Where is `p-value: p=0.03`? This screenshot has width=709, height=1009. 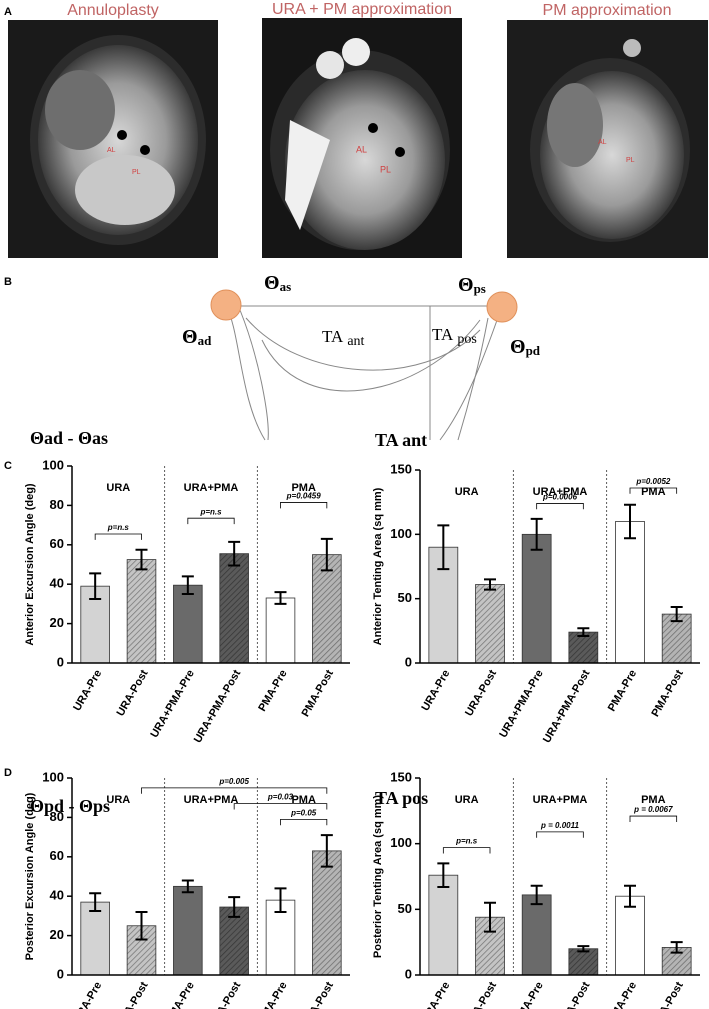 p-value: p=0.03 is located at coordinates (280, 797).